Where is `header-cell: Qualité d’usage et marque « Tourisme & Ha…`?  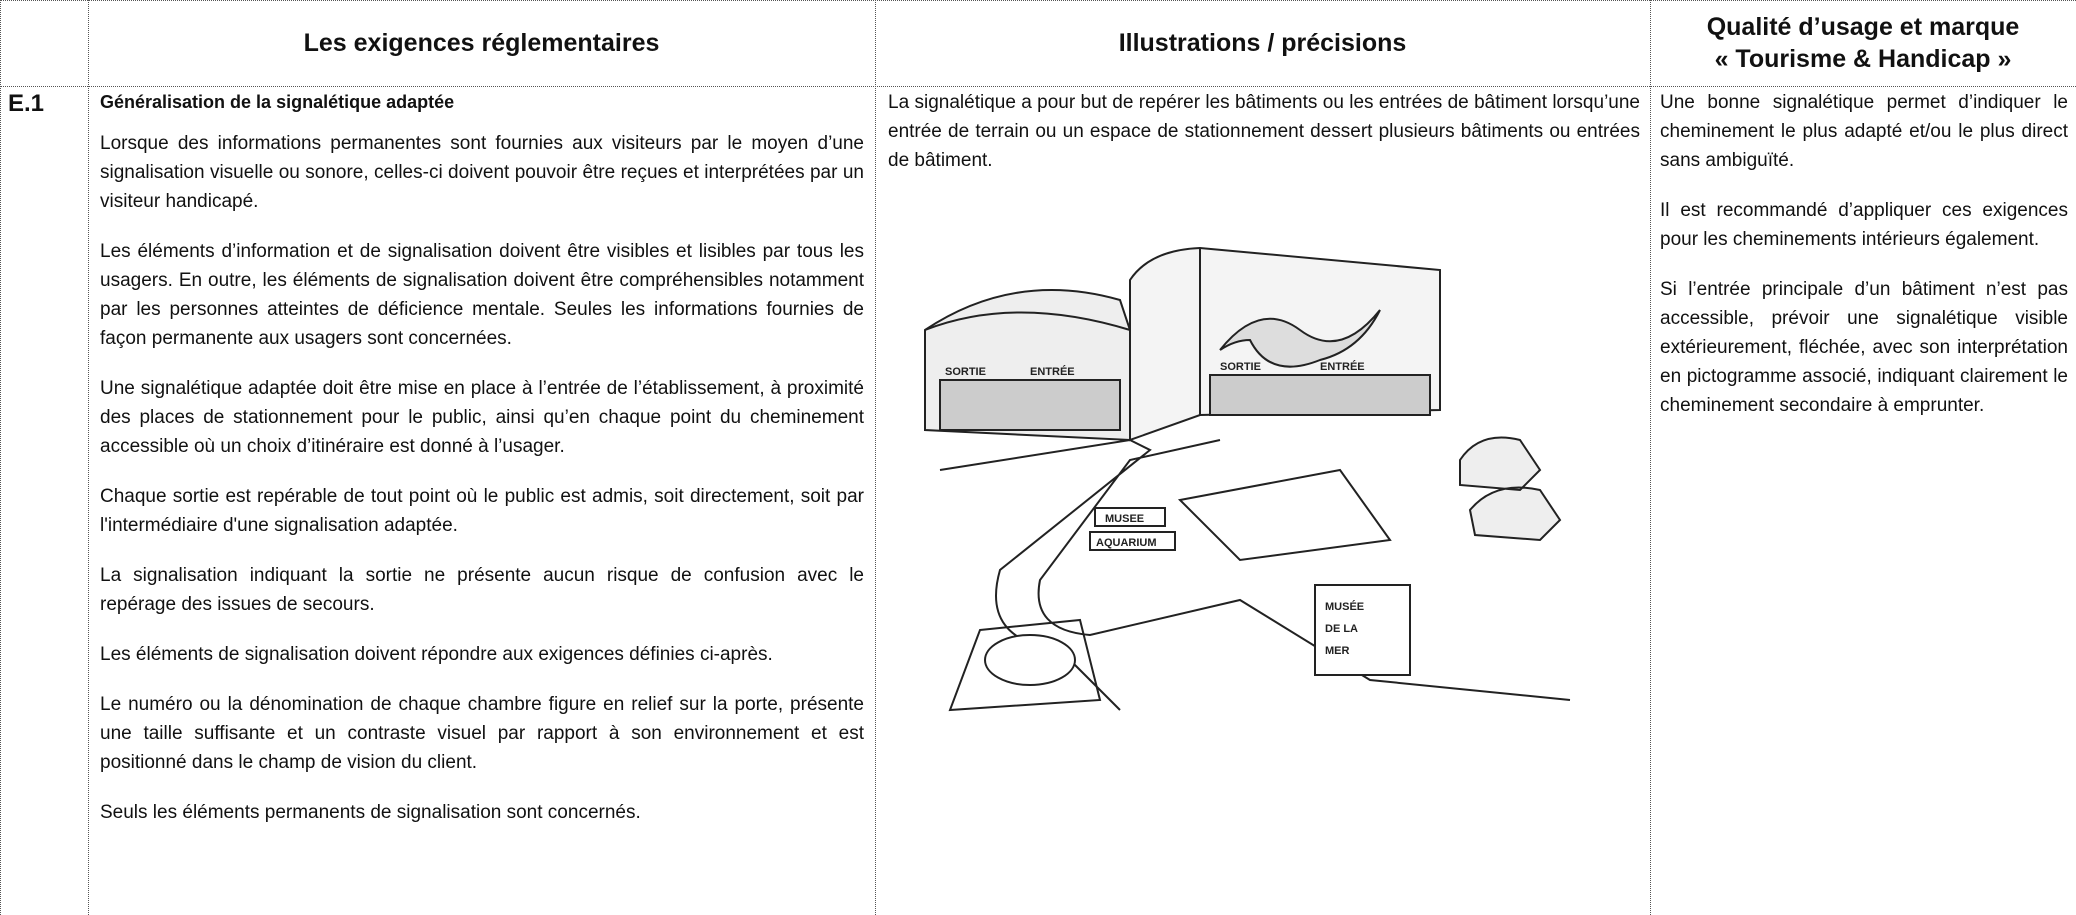 header-cell: Qualité d’usage et marque « Tourisme & Ha… is located at coordinates (1863, 43).